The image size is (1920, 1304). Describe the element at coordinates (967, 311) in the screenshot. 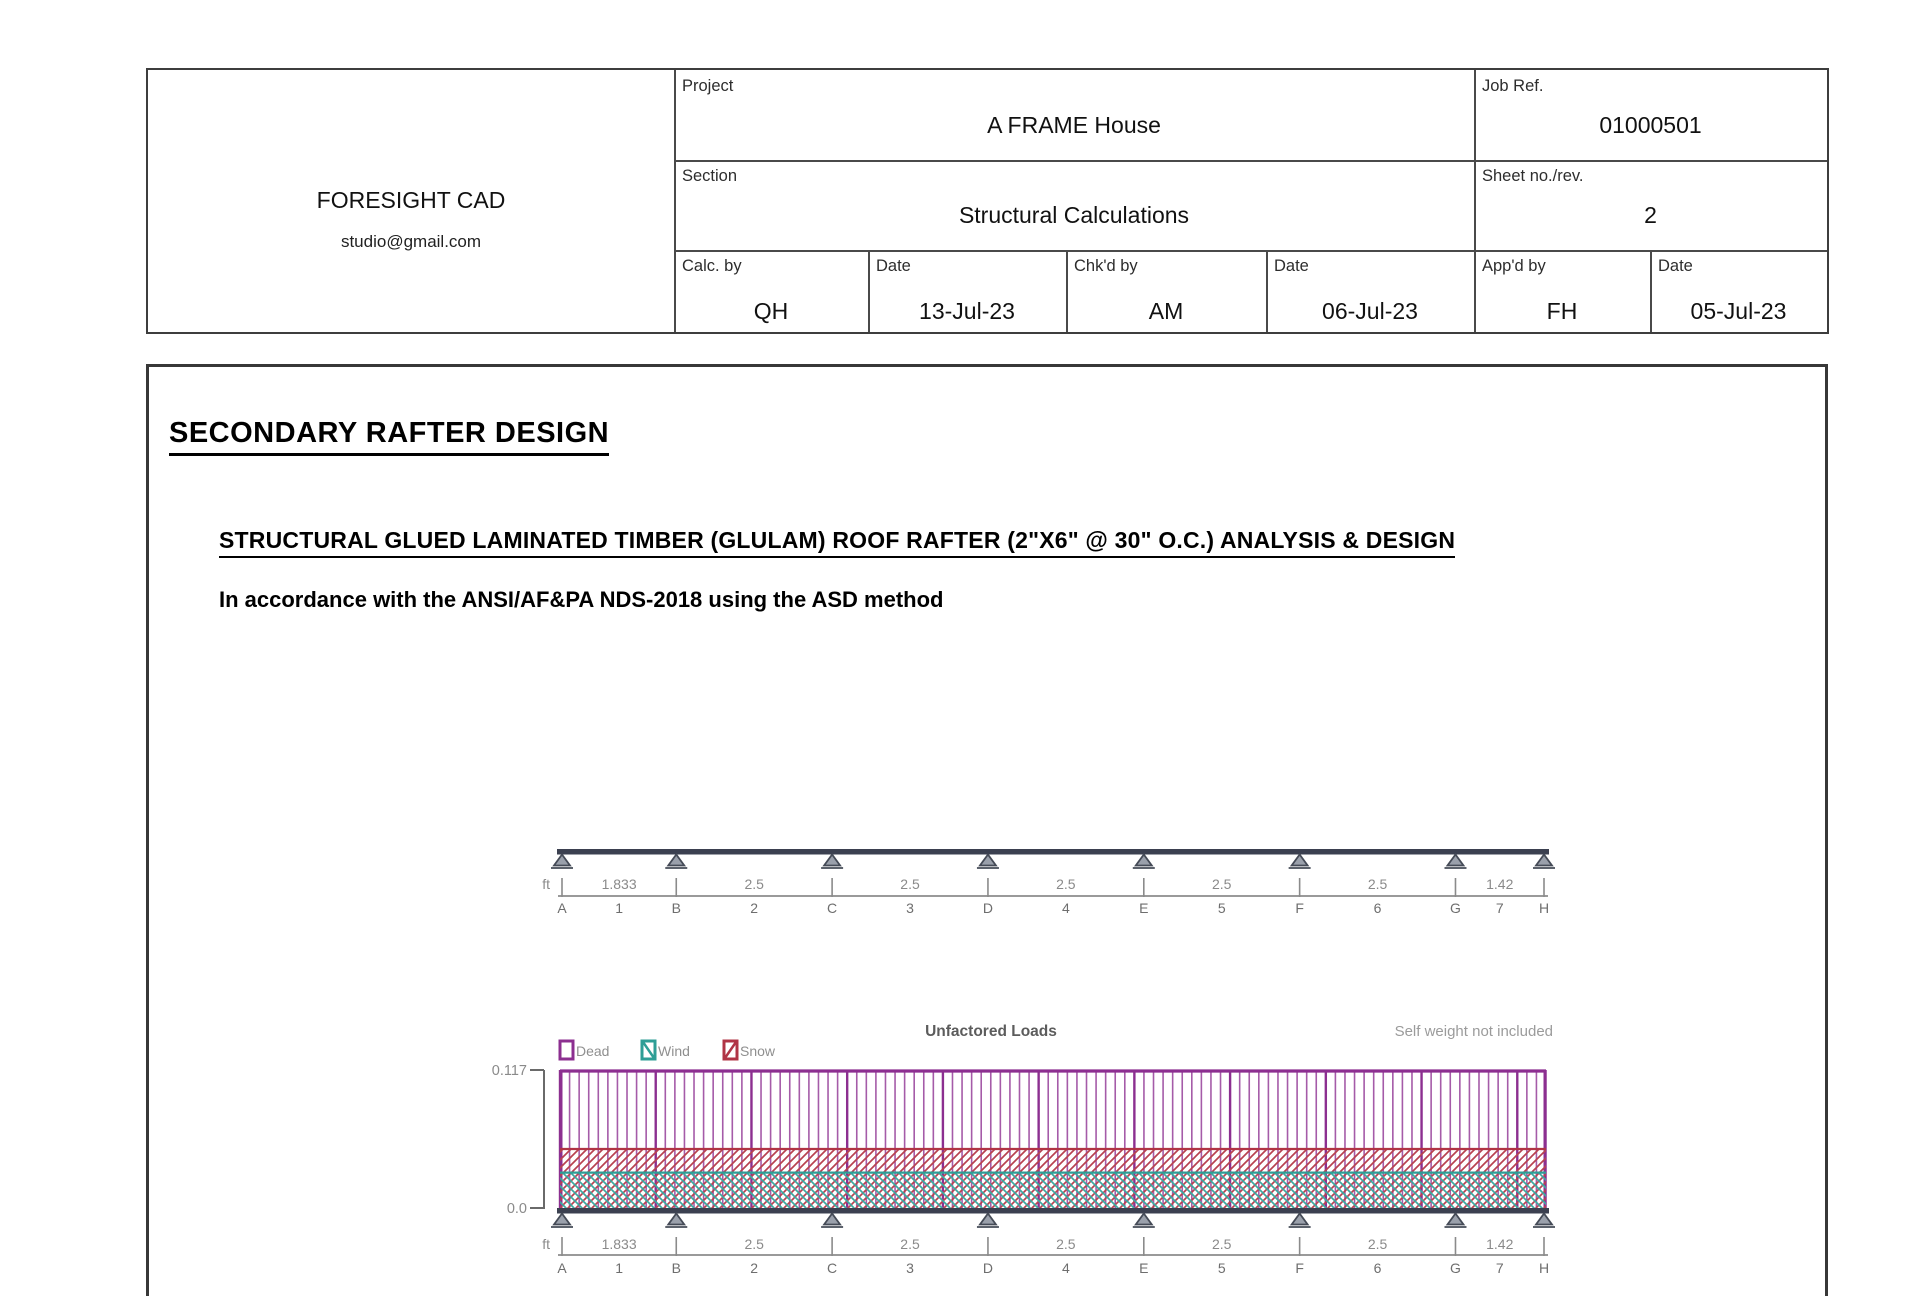

I see `calc-date-value: 13-Jul-23` at that location.